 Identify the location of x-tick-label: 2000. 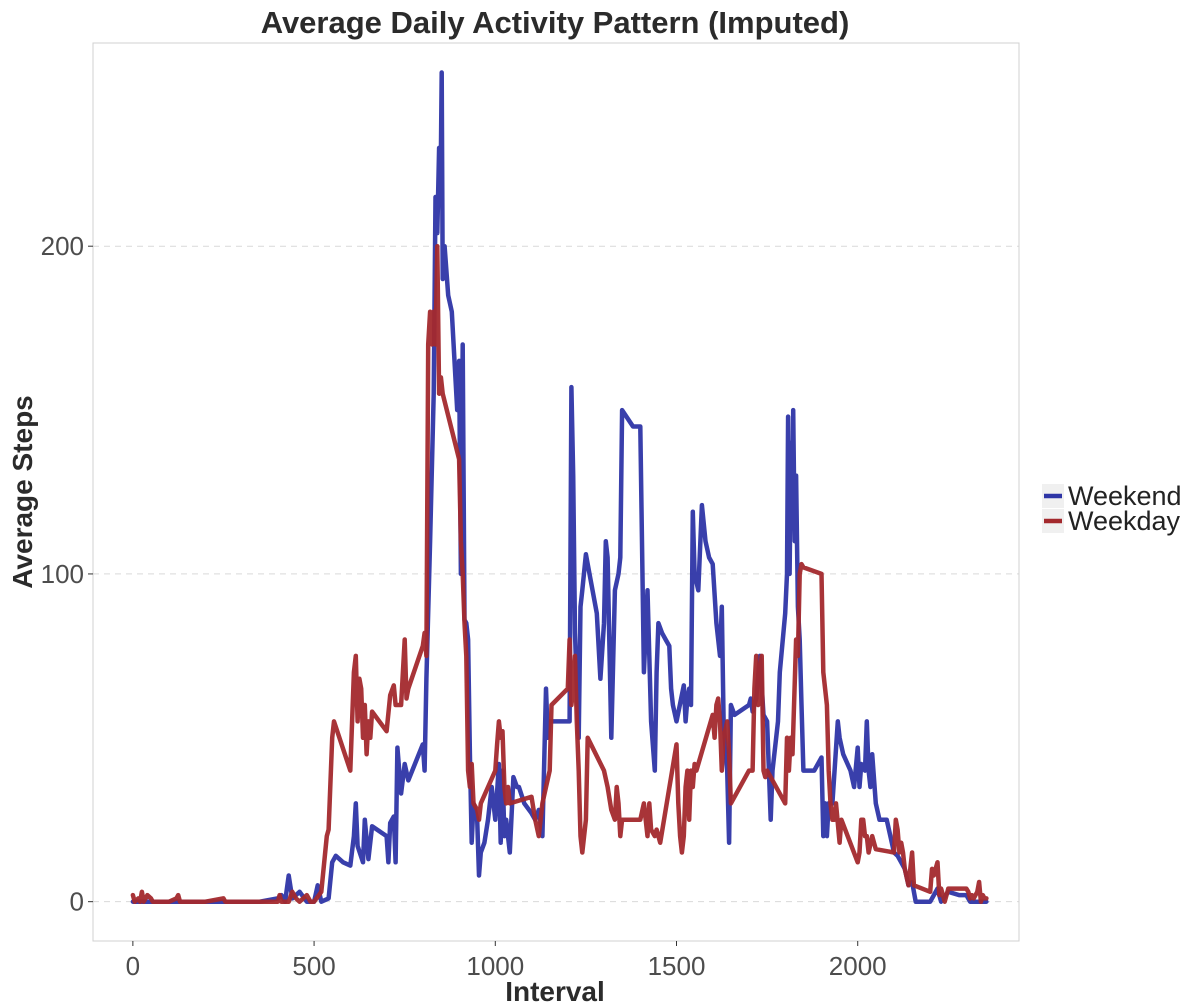
(858, 966).